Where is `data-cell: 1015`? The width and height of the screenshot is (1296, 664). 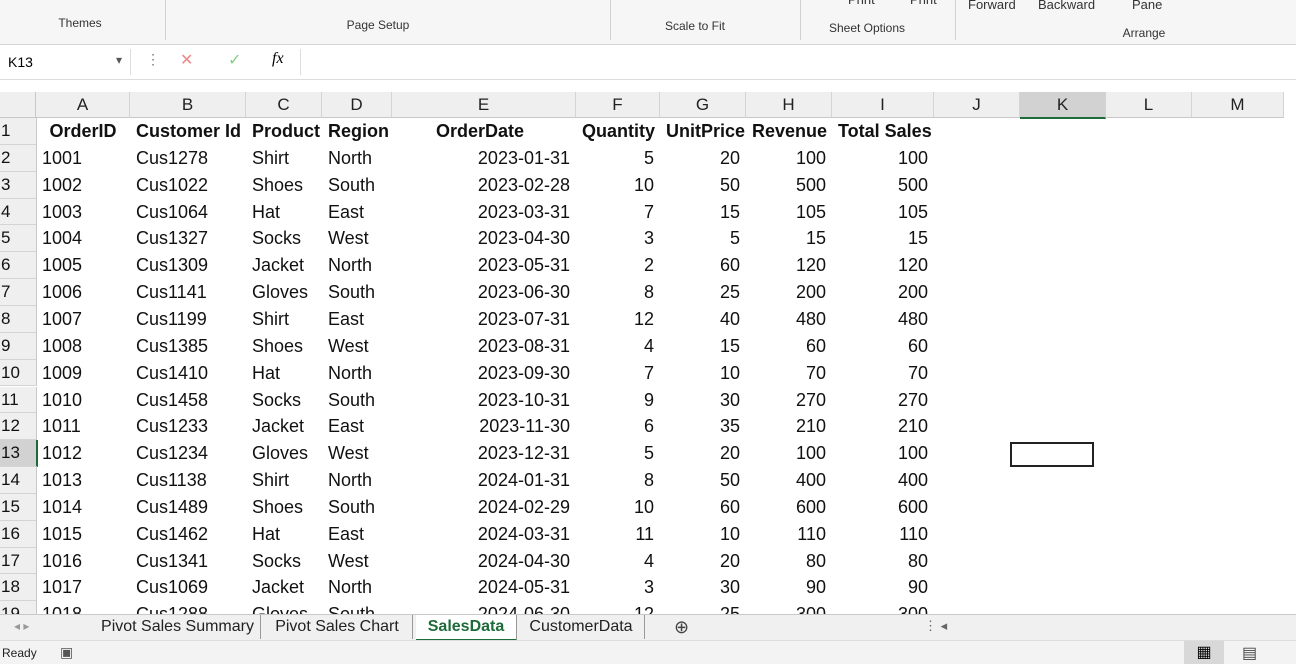
data-cell: 1015 is located at coordinates (62, 533).